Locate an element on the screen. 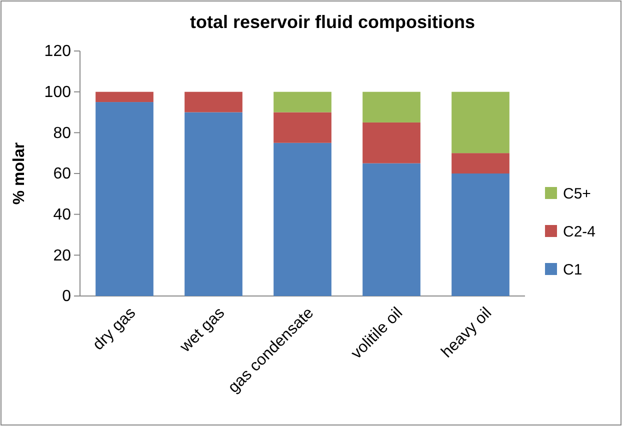 The width and height of the screenshot is (630, 428). chart-title: total reservoir fluid compositions is located at coordinates (333, 22).